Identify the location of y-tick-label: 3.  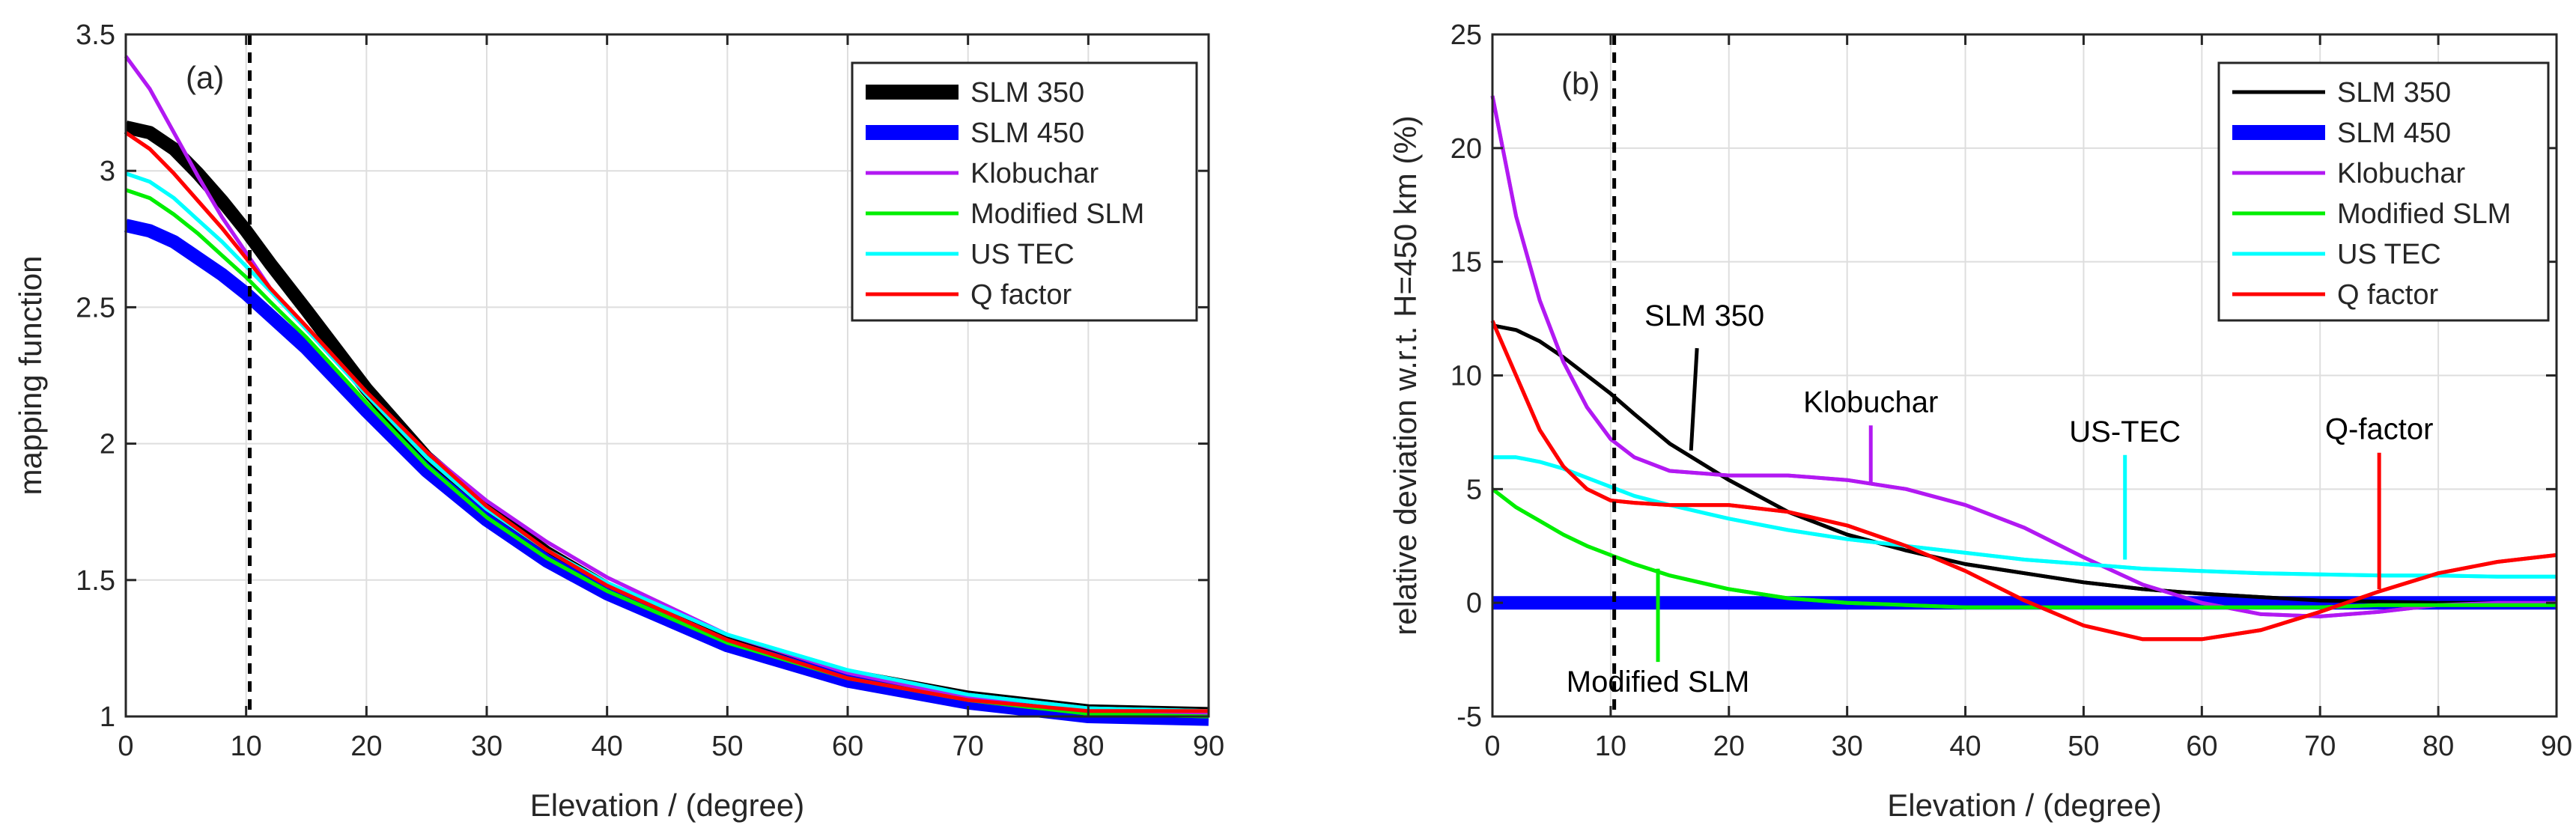
(107, 172).